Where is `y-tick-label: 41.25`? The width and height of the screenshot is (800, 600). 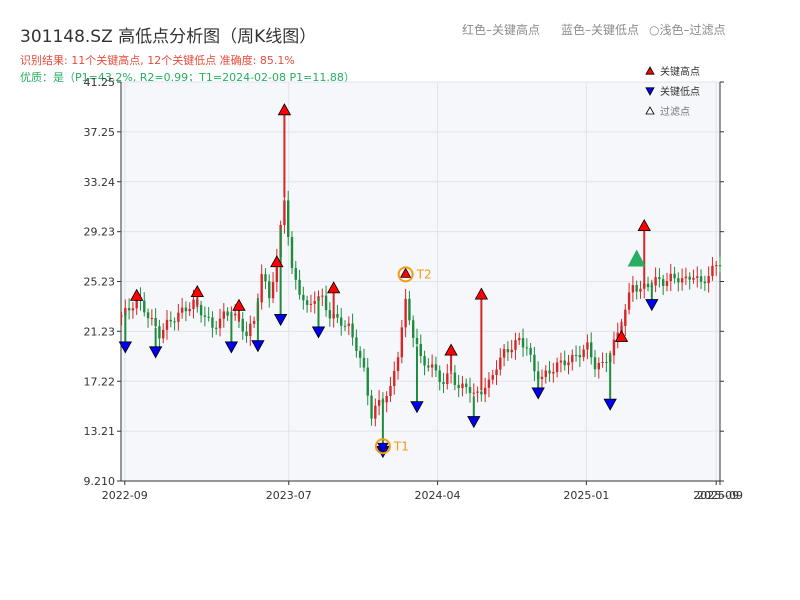
y-tick-label: 41.25 is located at coordinates (100, 82).